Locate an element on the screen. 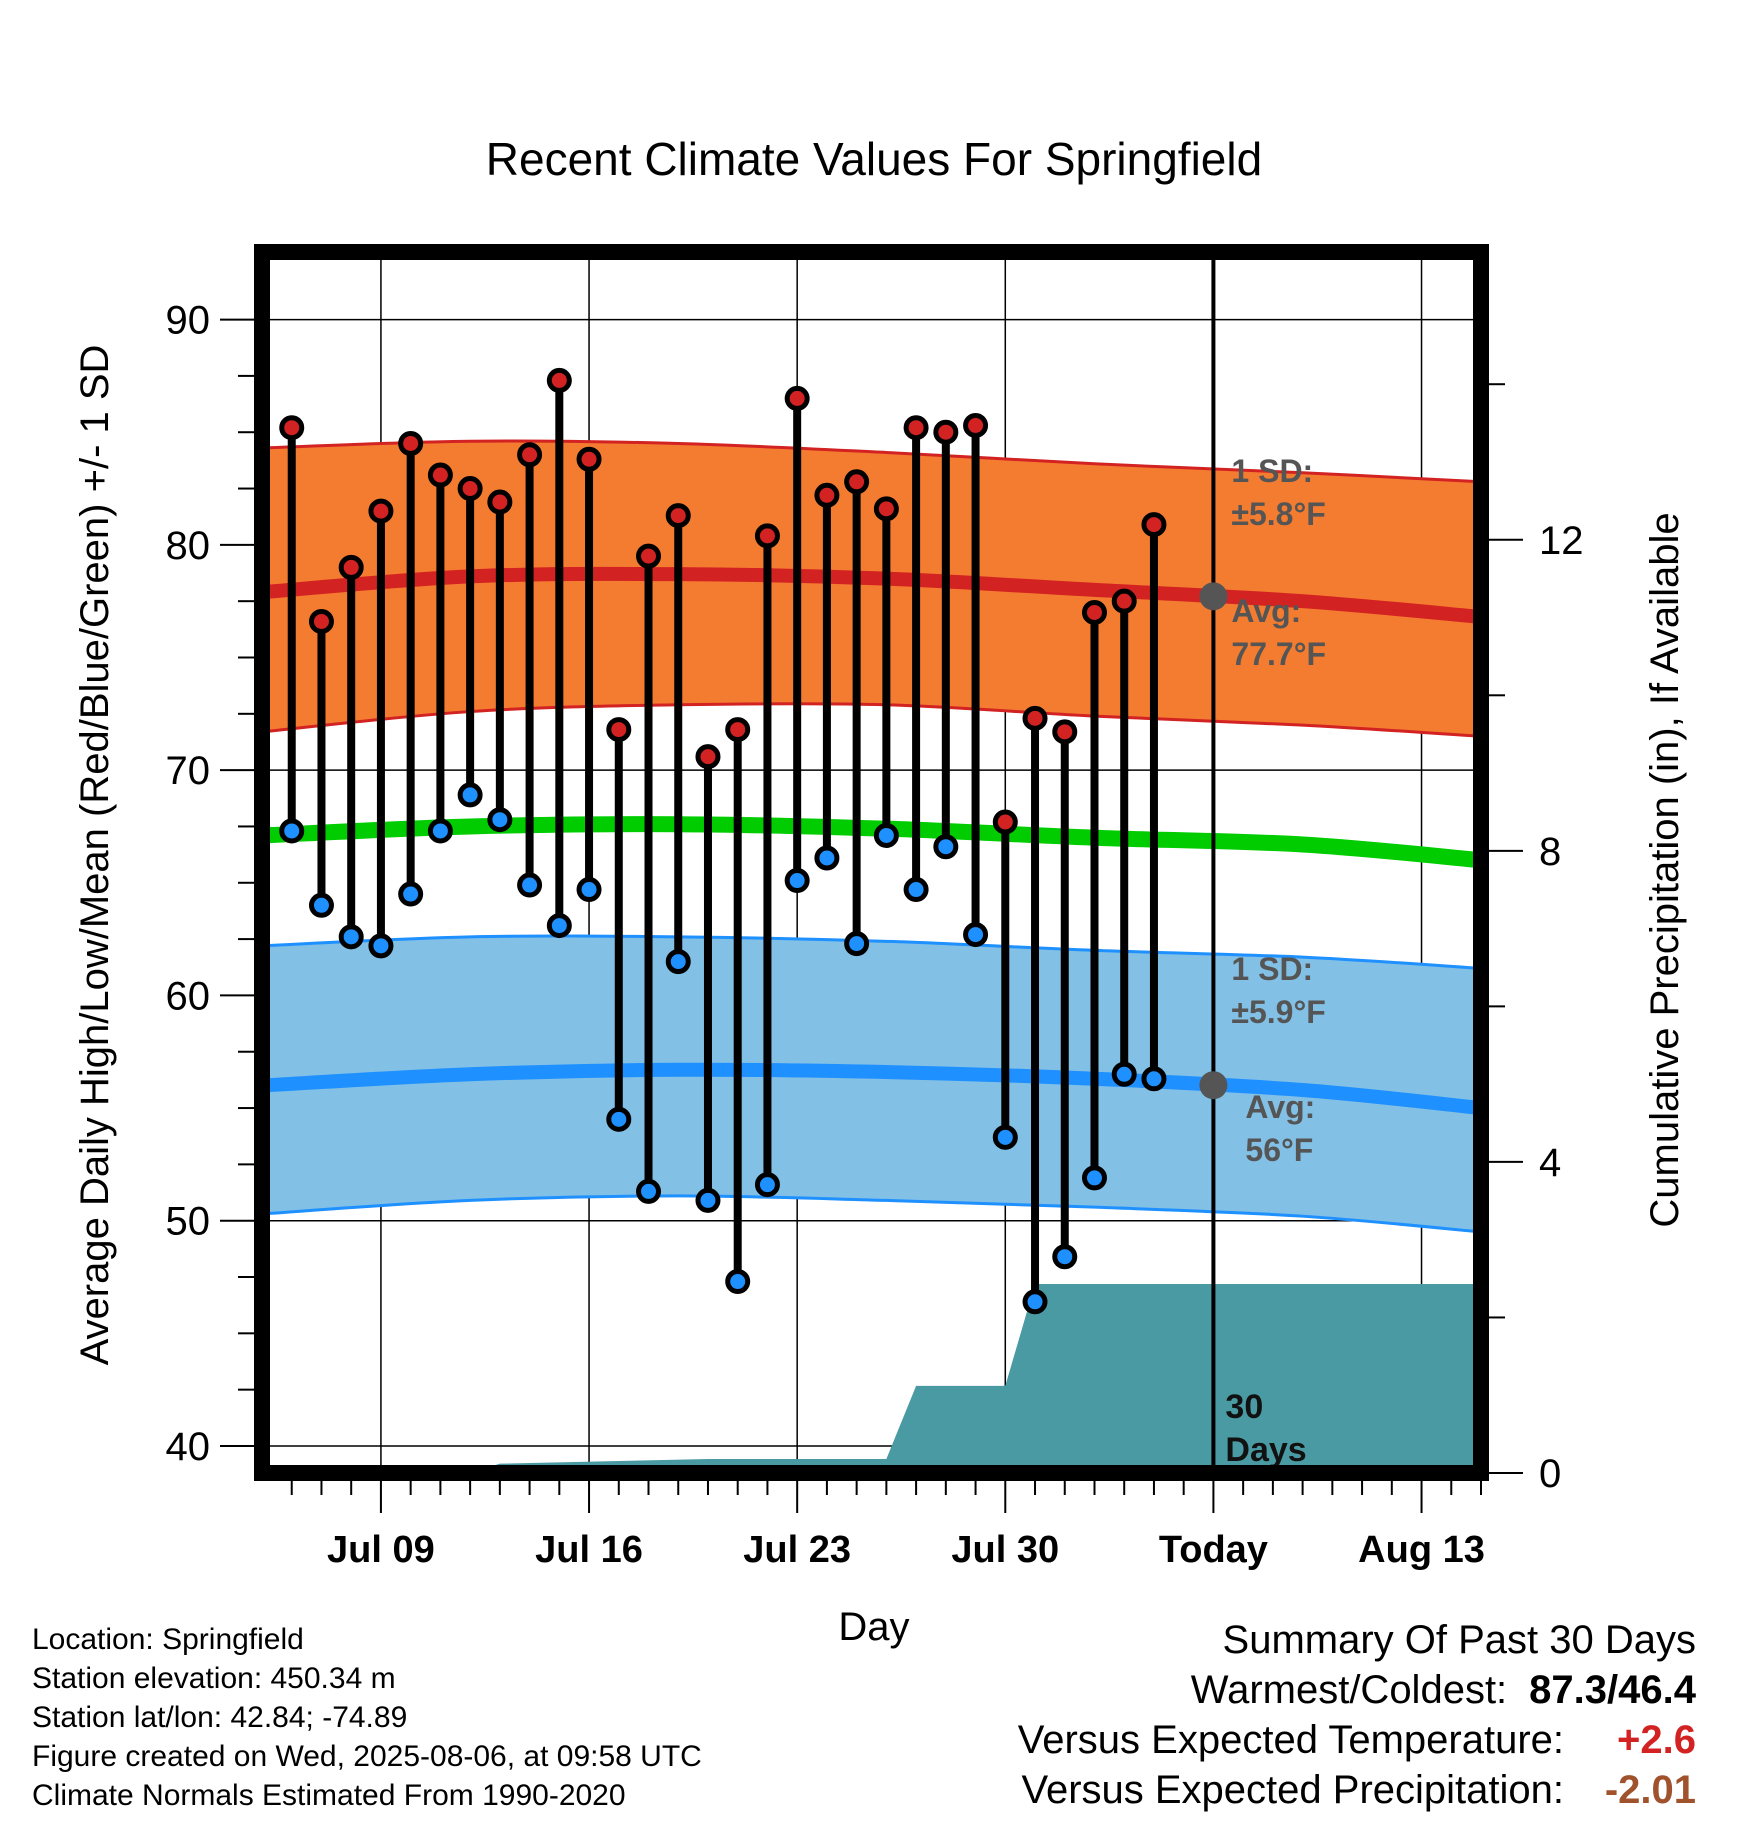  warmest-coldest-value: 87.3/46.4 is located at coordinates (1612, 1690).